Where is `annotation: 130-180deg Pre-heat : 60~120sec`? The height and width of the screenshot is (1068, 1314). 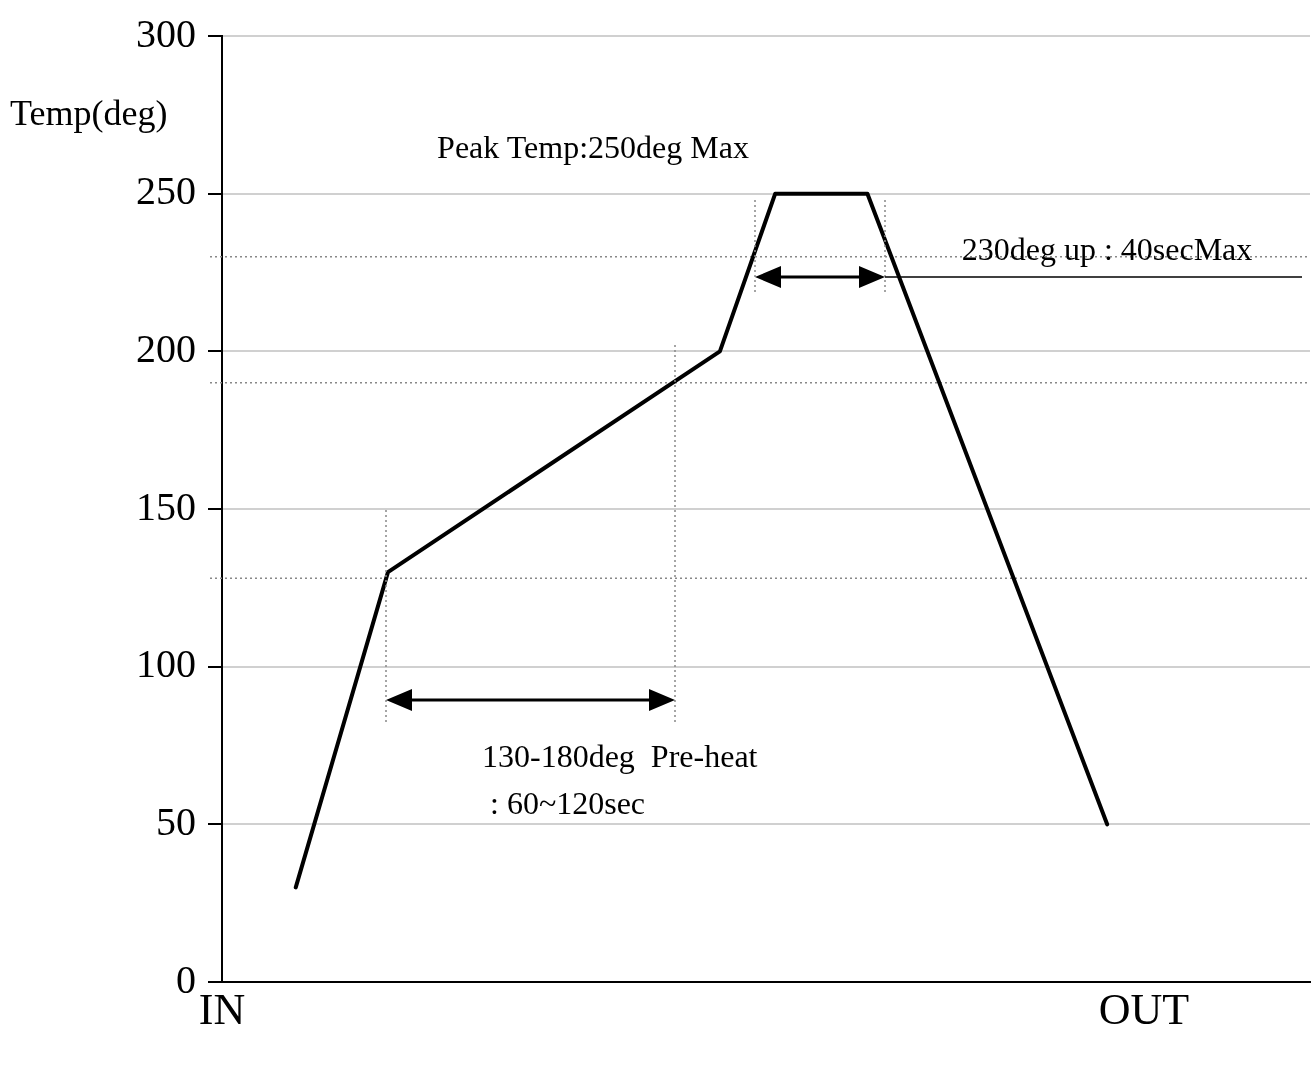 annotation: 130-180deg Pre-heat : 60~120sec is located at coordinates (620, 779).